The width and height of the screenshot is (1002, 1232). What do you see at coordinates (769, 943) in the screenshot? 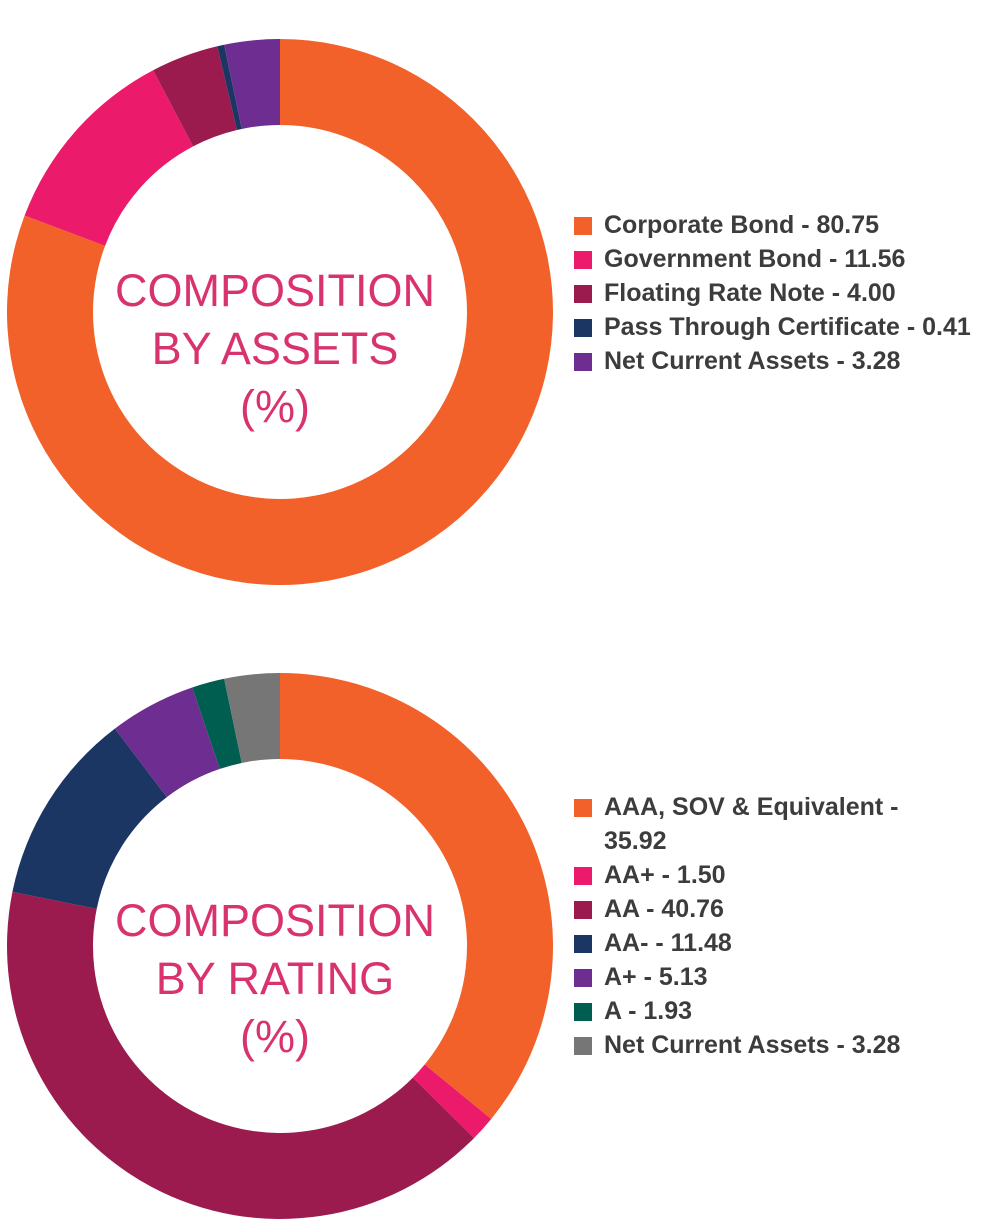
I see `rating-legend-item-4: AA- - 11.48` at bounding box center [769, 943].